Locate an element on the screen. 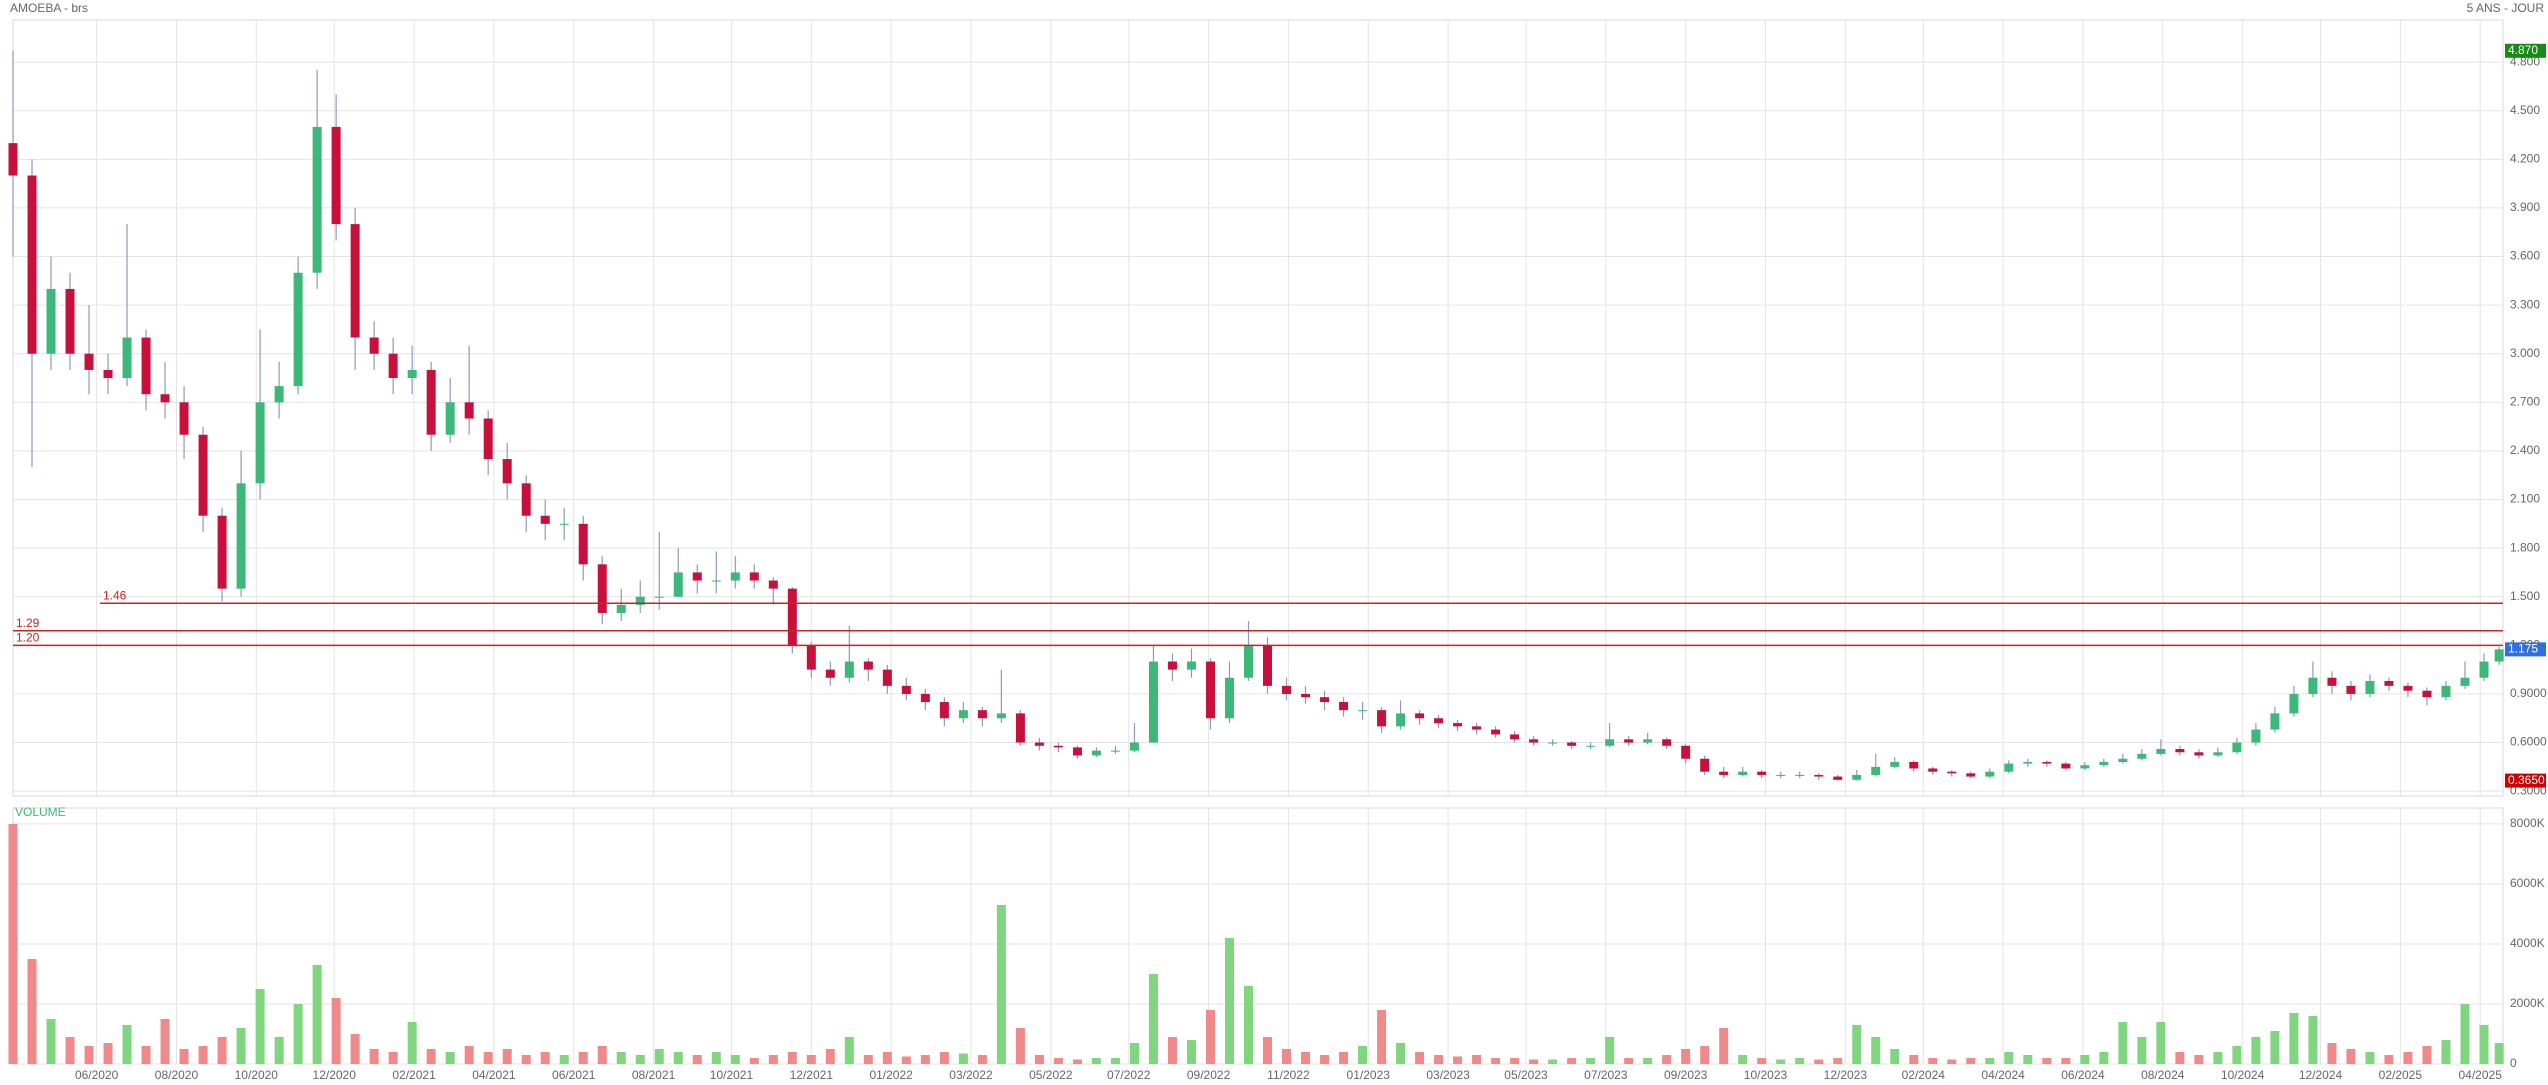  x-tick-label: 10/2023 is located at coordinates (1766, 1075).